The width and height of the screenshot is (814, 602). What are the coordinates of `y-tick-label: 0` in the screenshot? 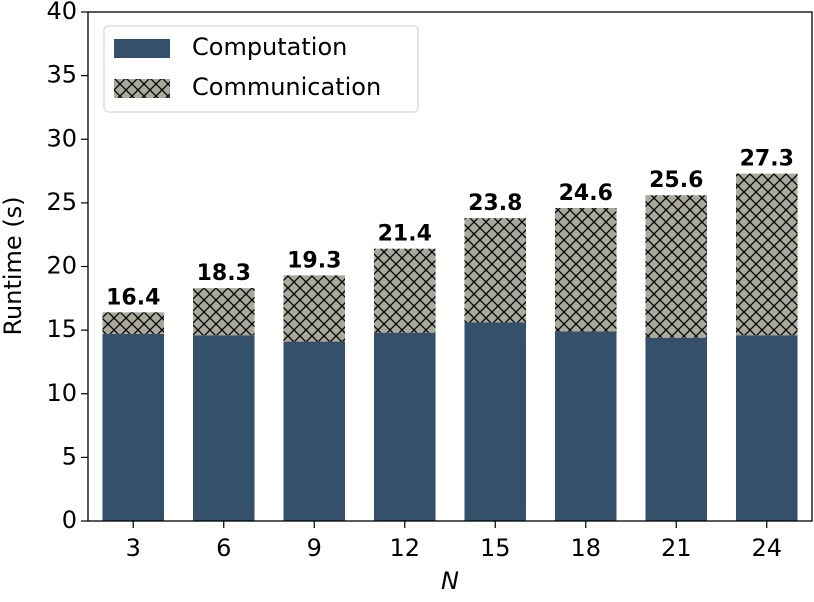 It's located at (69, 520).